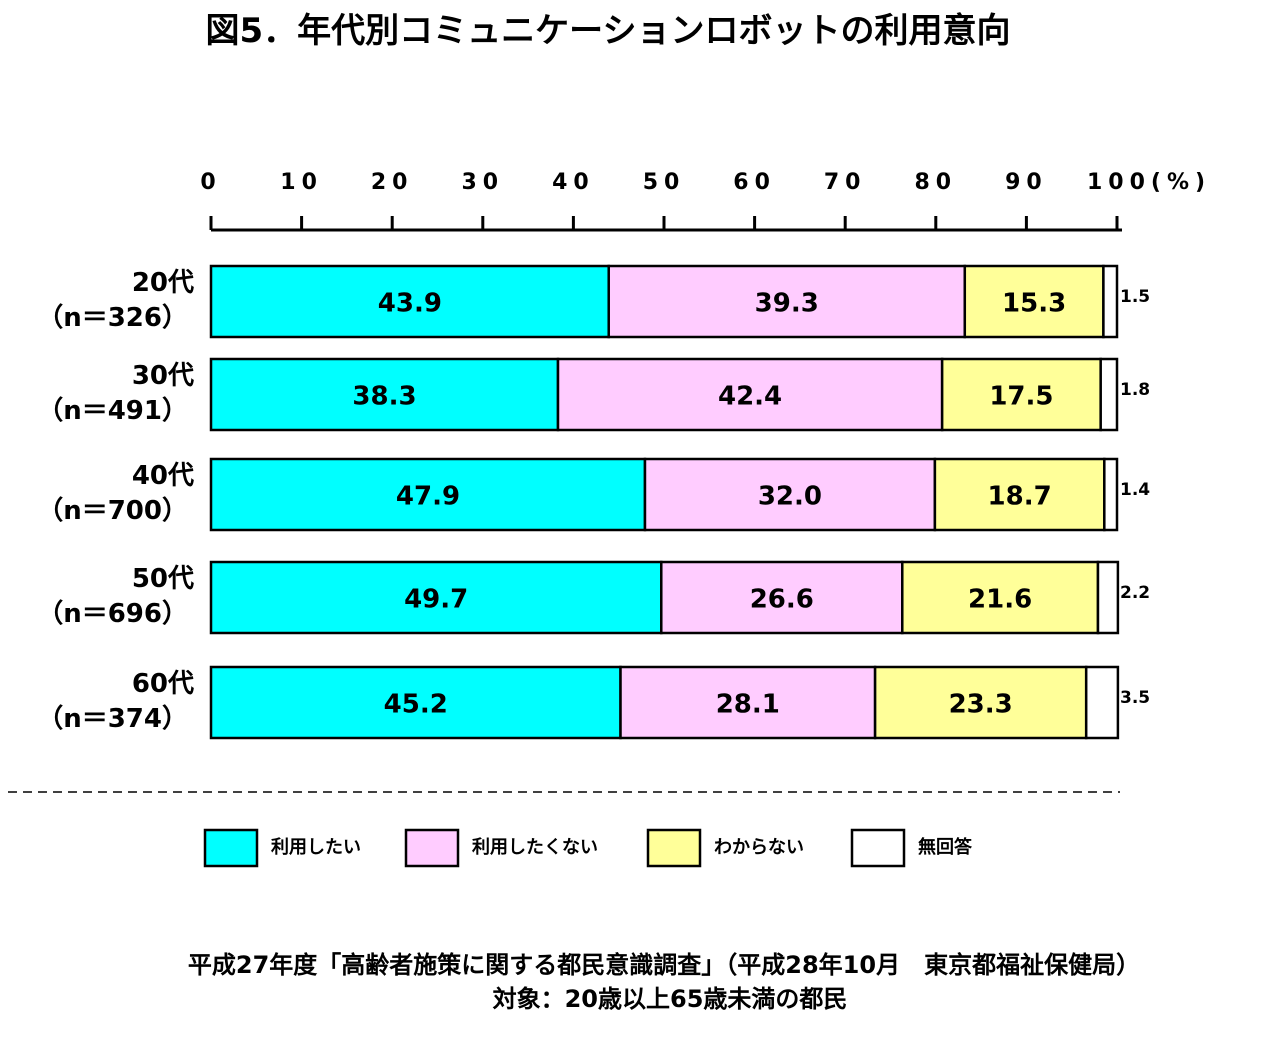 This screenshot has height=1038, width=1282. I want to click on data-label: 49.7, so click(436, 600).